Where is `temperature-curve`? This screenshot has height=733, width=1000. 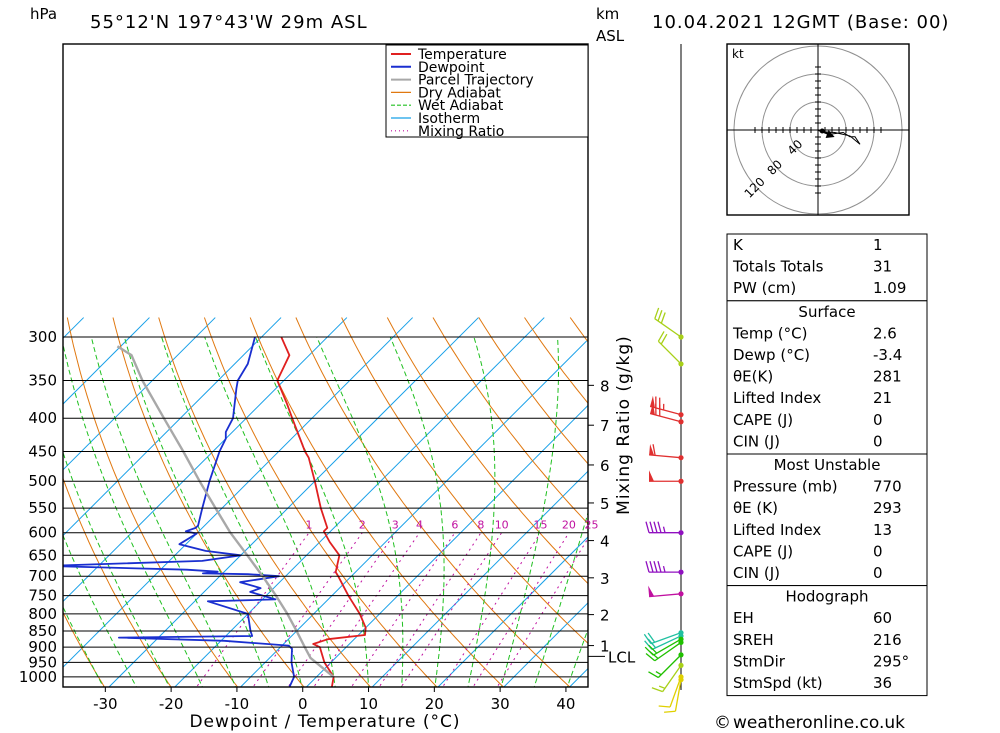
temperature-curve is located at coordinates (321, 511).